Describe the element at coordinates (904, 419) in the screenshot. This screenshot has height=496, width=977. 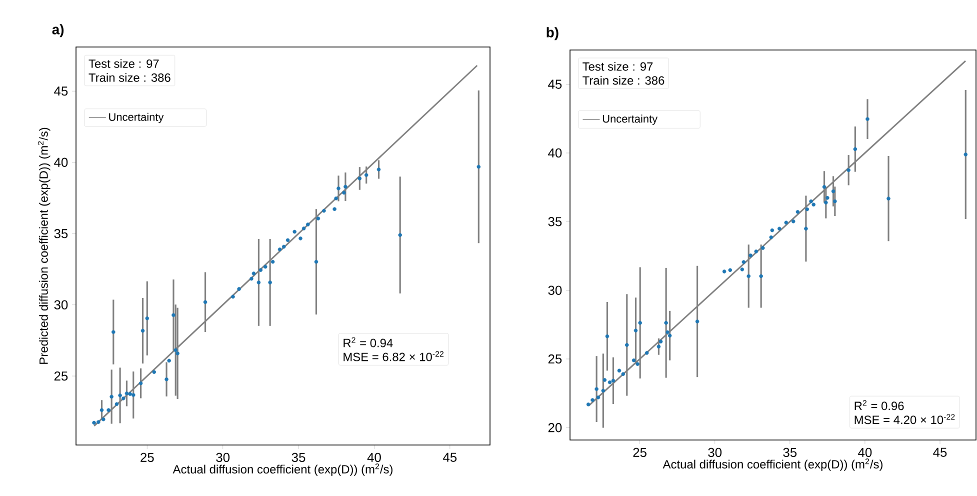
I see `annotation: MSE = 4.20 × 10$^{-22}$` at that location.